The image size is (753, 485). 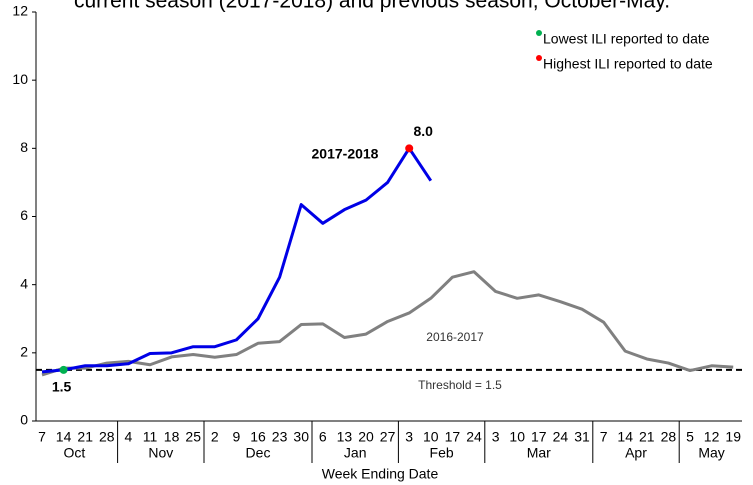 I want to click on y-tick-label: 0, so click(x=24, y=420).